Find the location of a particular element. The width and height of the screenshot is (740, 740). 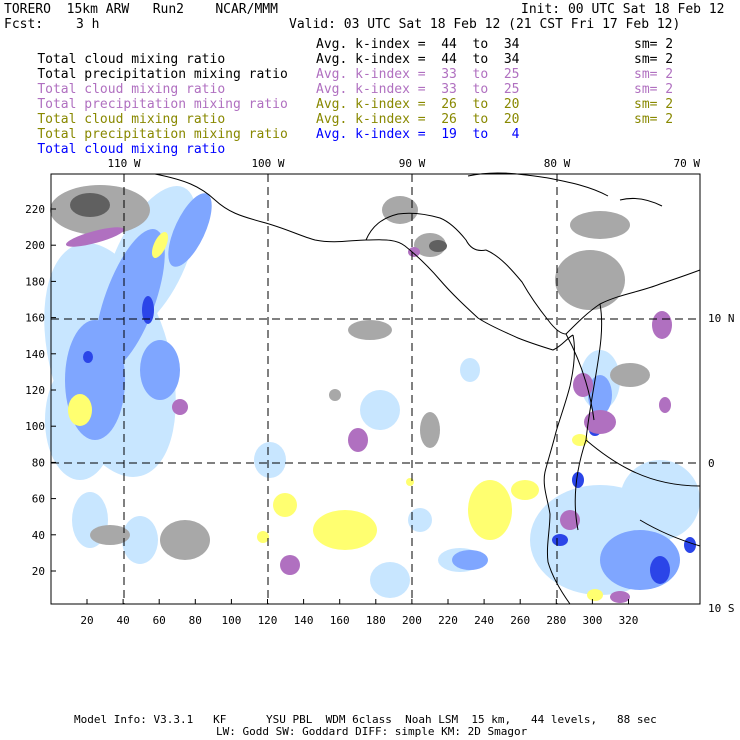

longitude-label: 90 W is located at coordinates (412, 163).